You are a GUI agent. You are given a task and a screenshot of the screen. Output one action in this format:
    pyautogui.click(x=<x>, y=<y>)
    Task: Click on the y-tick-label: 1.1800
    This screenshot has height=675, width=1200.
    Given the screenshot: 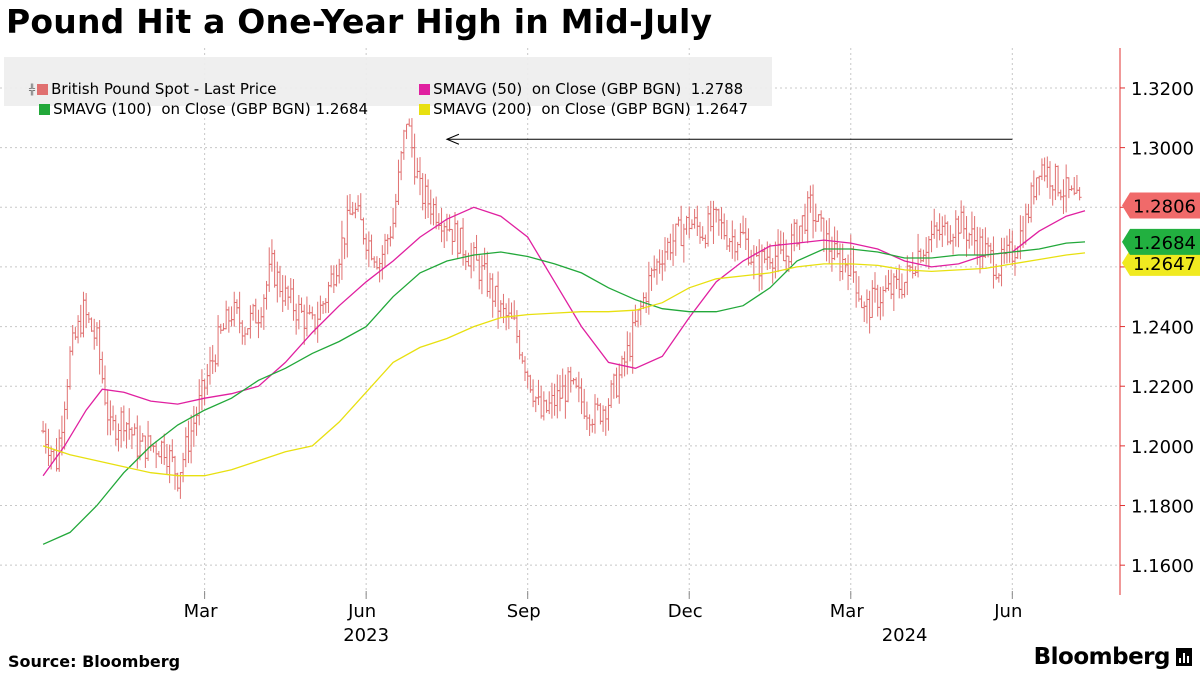 What is the action you would take?
    pyautogui.click(x=1162, y=507)
    